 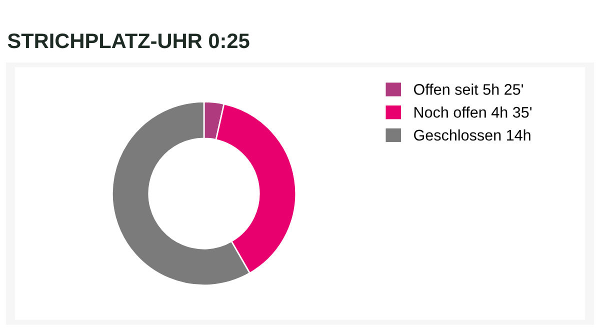 What do you see at coordinates (472, 135) in the screenshot?
I see `legend-label: Geschlossen 14h` at bounding box center [472, 135].